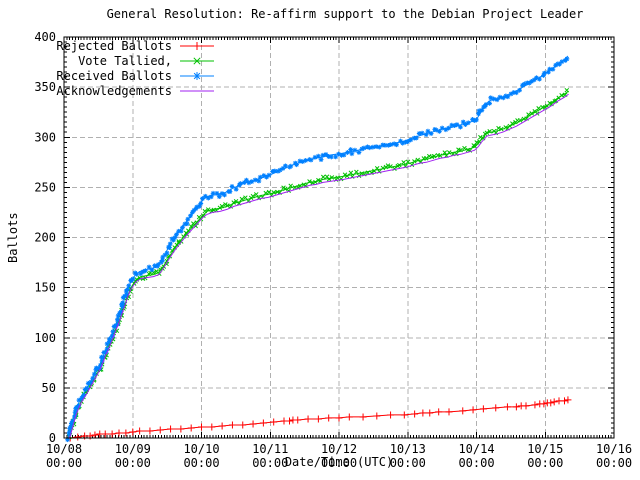 The image size is (640, 480). Describe the element at coordinates (114, 76) in the screenshot. I see `legend-label: Received Ballots` at that location.